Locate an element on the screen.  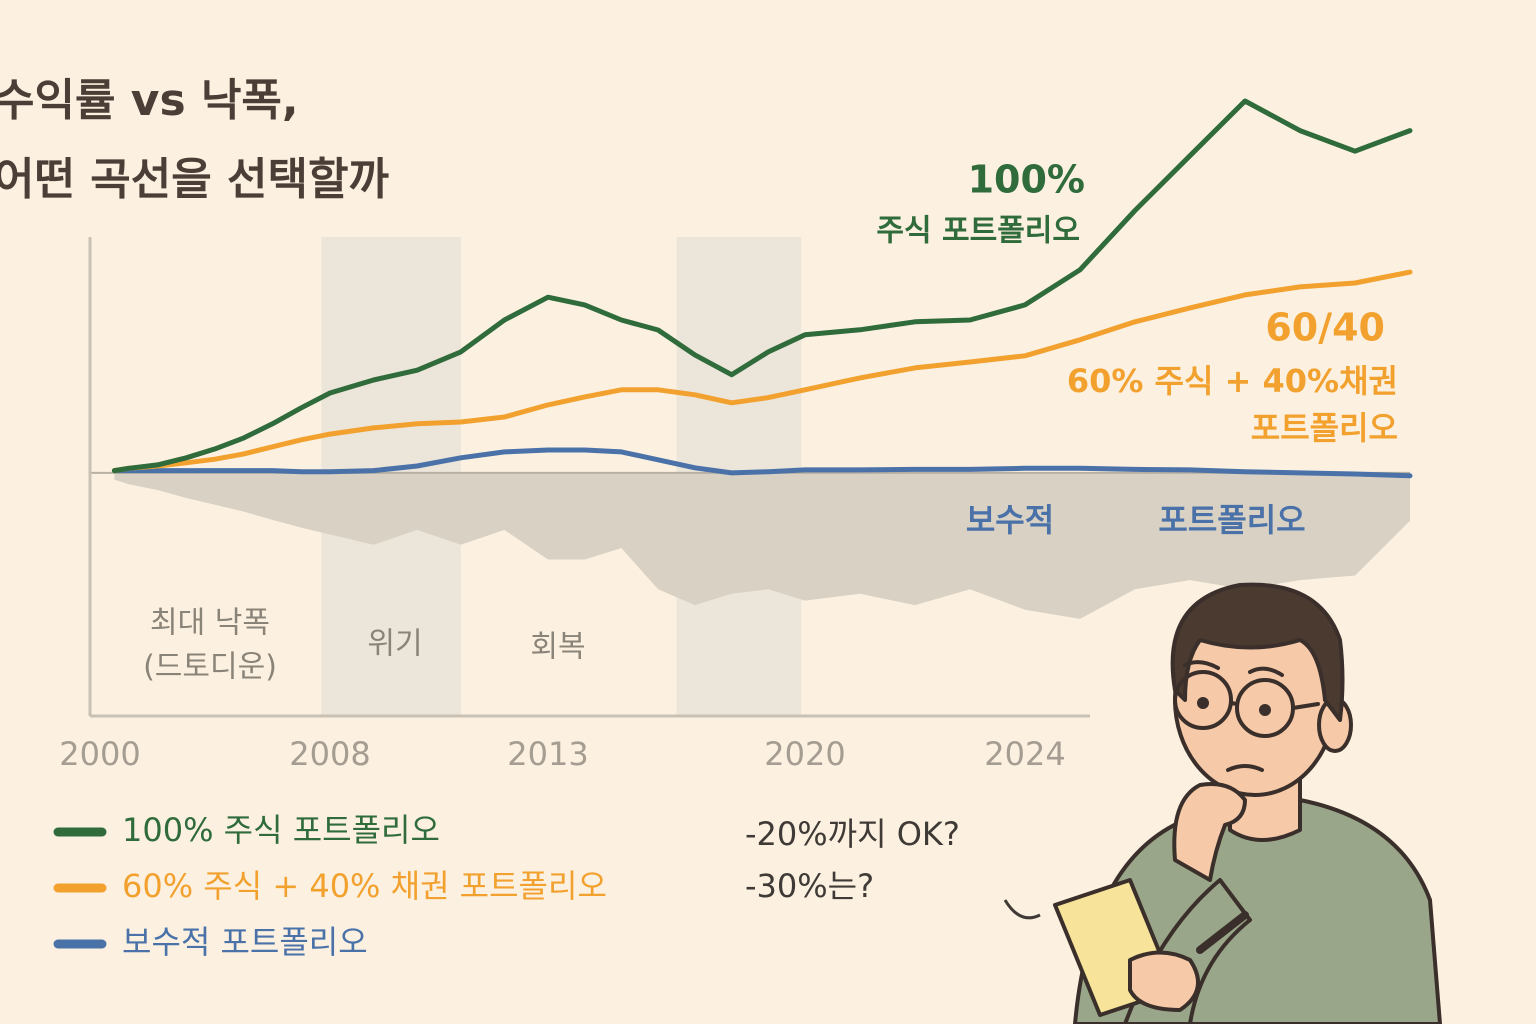
x-tick-label: 2020 is located at coordinates (804, 754).